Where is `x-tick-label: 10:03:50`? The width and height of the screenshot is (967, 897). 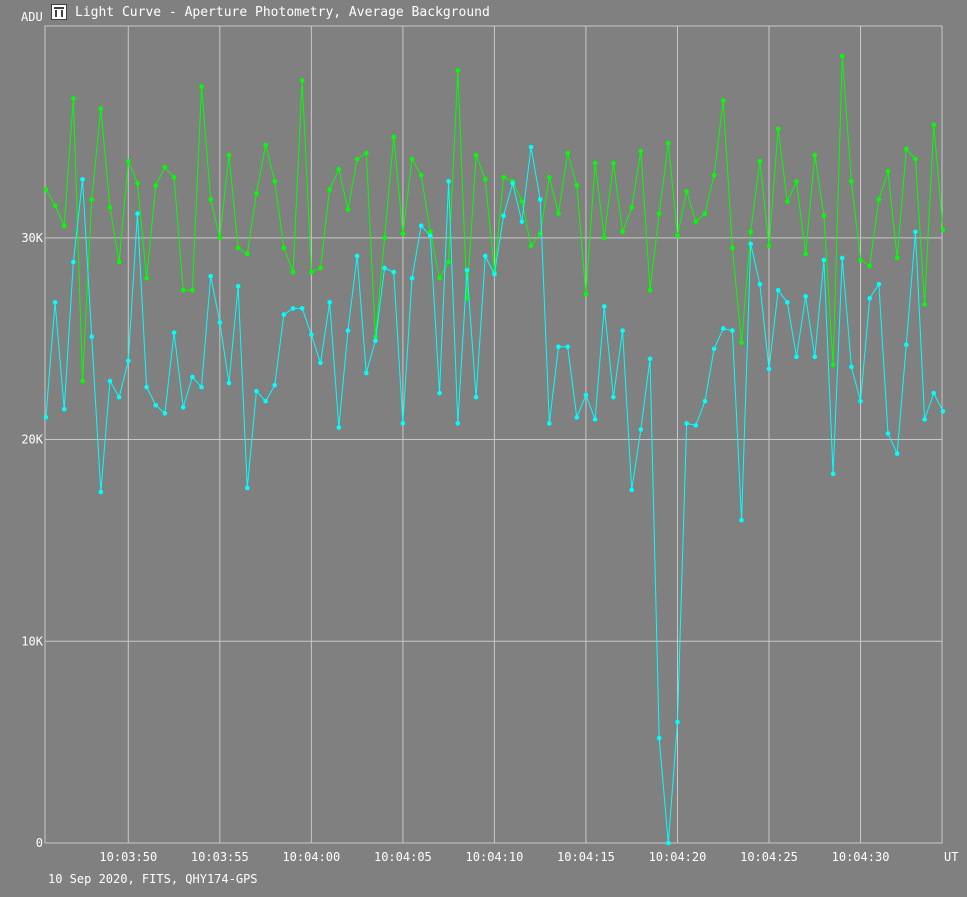
x-tick-label: 10:03:50 is located at coordinates (128, 857).